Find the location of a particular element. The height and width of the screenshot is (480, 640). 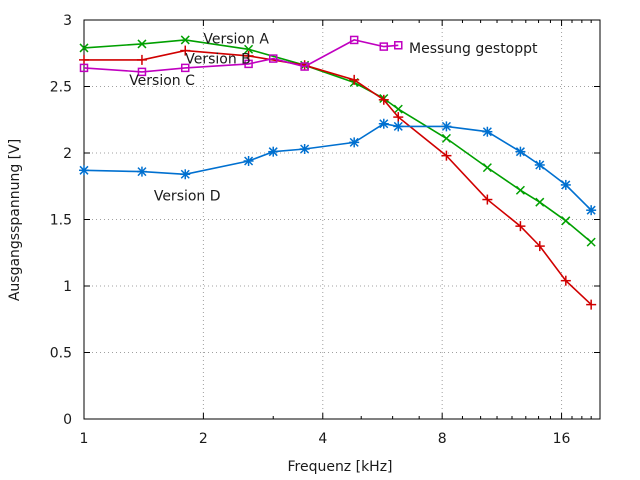

y-tick-label: 2.5 is located at coordinates (61, 88).